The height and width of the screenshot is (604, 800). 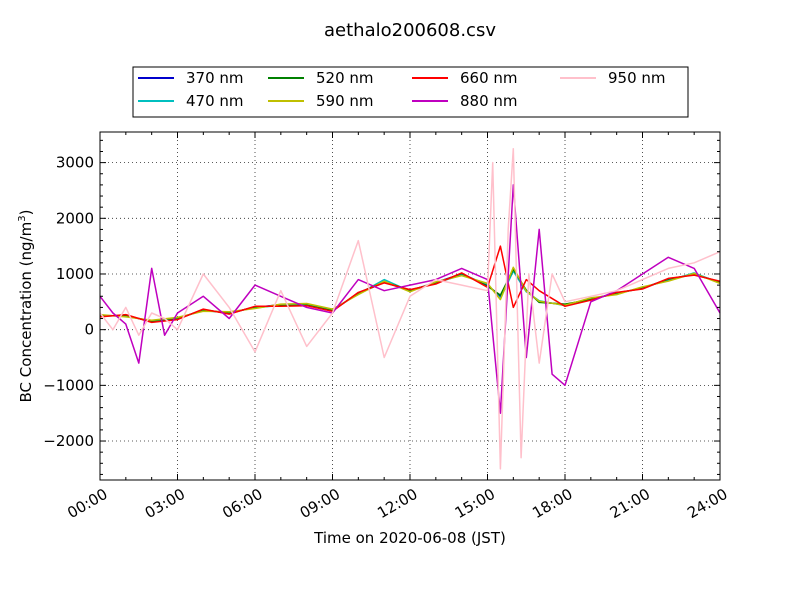 I want to click on y-tick-label: 3000, so click(x=75, y=163).